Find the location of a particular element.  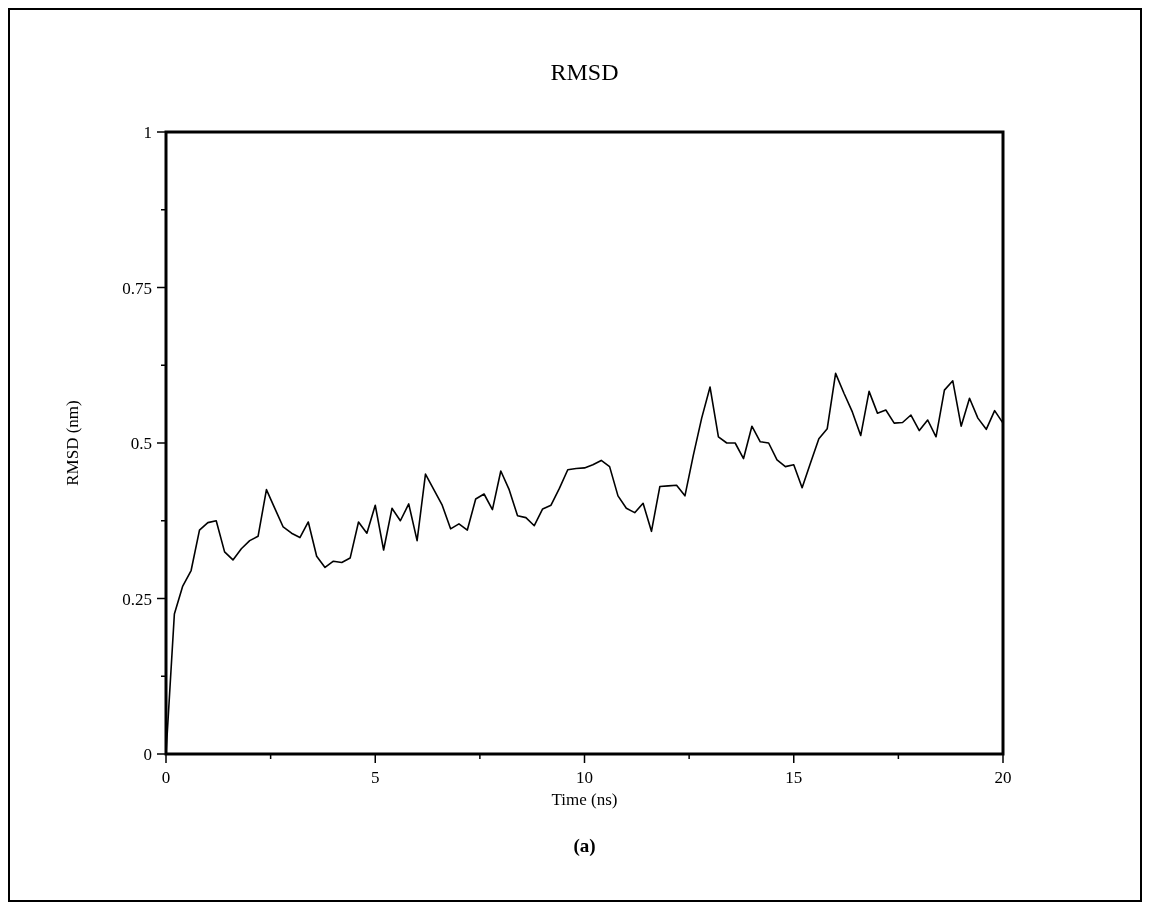

chart-title: RMSD is located at coordinates (584, 72).